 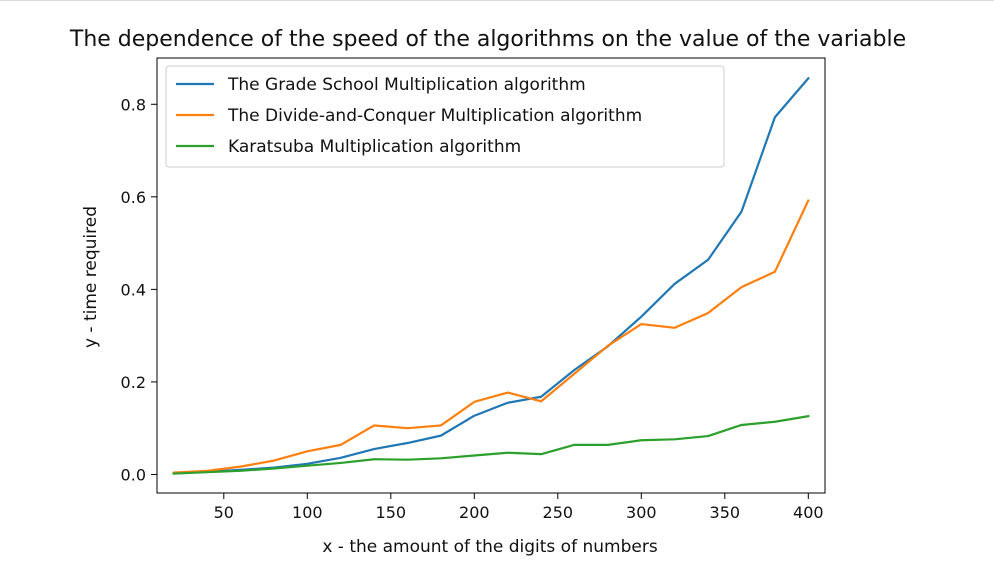 I want to click on x-tick-label: 200, so click(x=474, y=512).